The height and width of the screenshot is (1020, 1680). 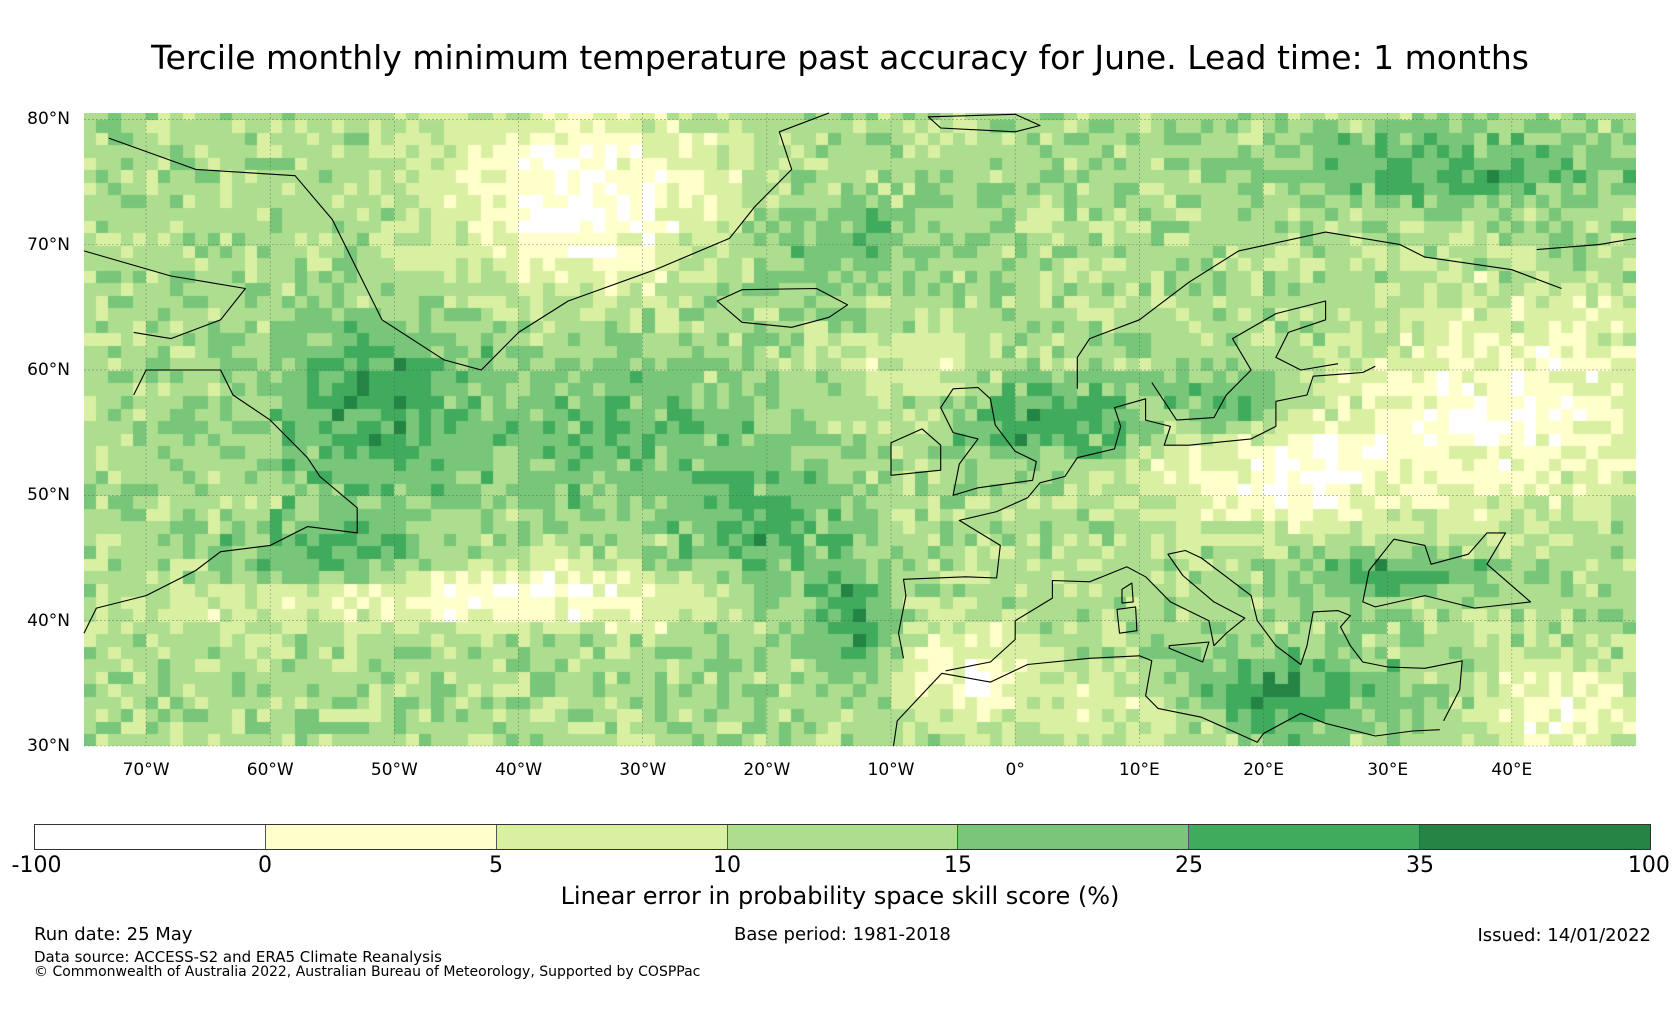 I want to click on colorbar-tick-label: -100, so click(x=36, y=865).